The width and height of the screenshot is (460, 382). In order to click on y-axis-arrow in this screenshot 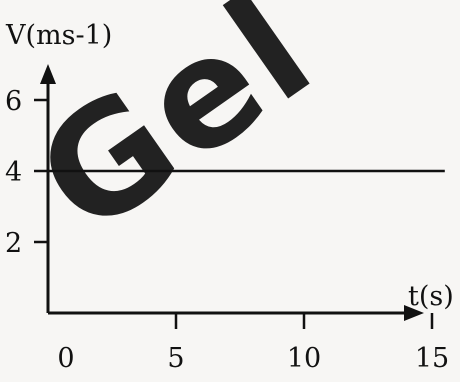, I will do `click(48, 74)`.